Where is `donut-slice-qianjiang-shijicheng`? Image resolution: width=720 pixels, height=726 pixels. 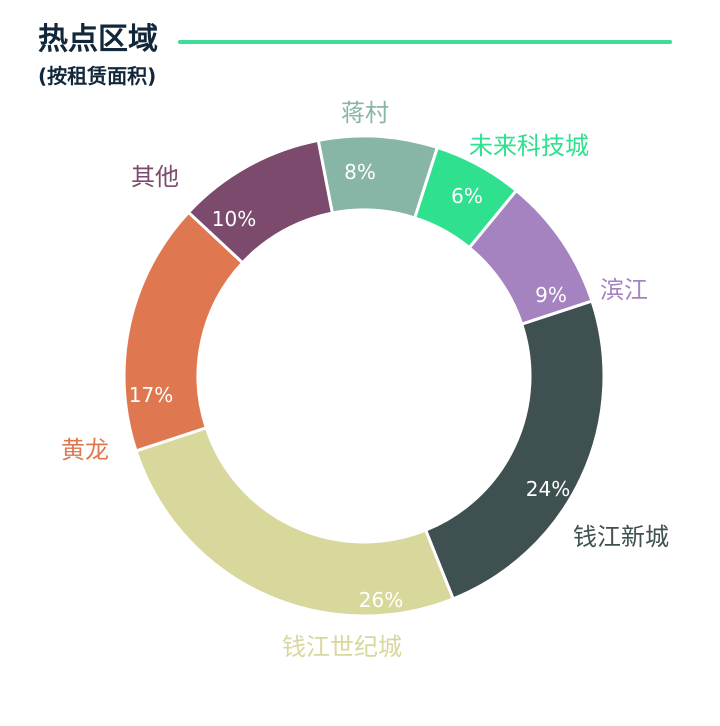 donut-slice-qianjiang-shijicheng is located at coordinates (294, 522).